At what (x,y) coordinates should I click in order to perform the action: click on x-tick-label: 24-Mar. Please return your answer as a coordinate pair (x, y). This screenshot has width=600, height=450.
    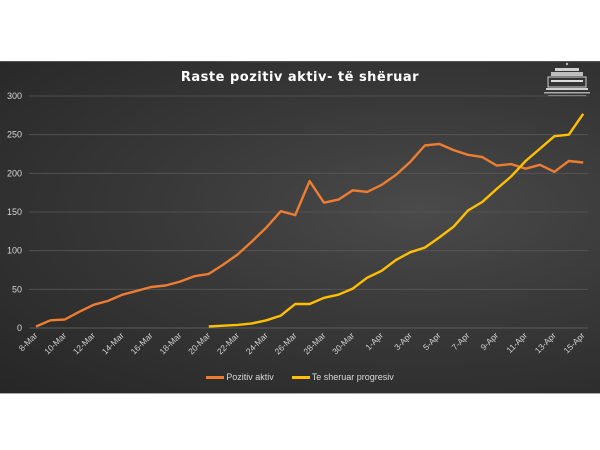
    Looking at the image, I should click on (257, 343).